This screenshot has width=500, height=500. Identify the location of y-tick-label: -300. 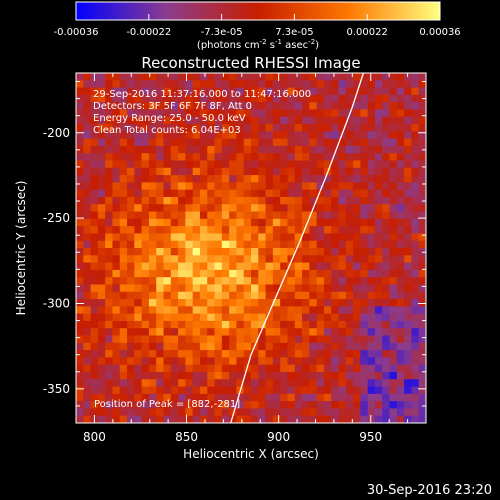
(56, 303).